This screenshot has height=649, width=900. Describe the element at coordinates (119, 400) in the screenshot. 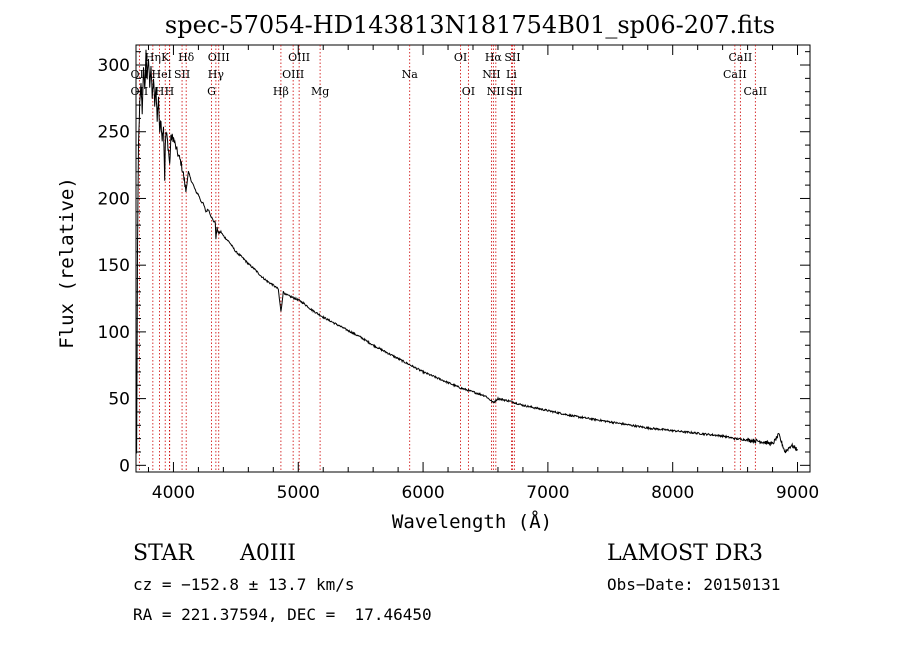

I see `y-tick-label: 50` at that location.